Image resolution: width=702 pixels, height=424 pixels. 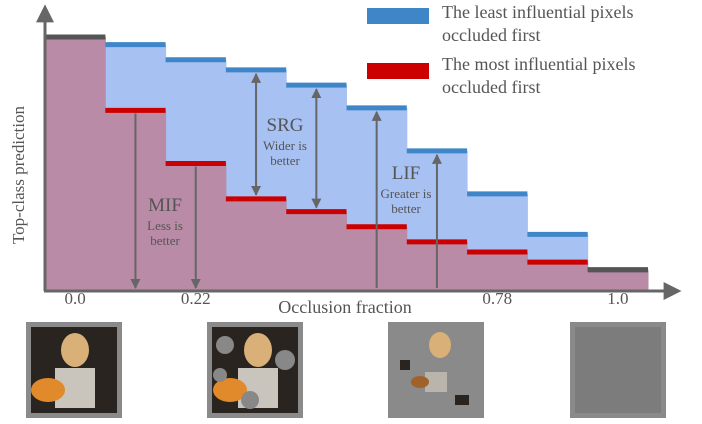 What do you see at coordinates (497, 298) in the screenshot?
I see `x-tick-label: 0.78` at bounding box center [497, 298].